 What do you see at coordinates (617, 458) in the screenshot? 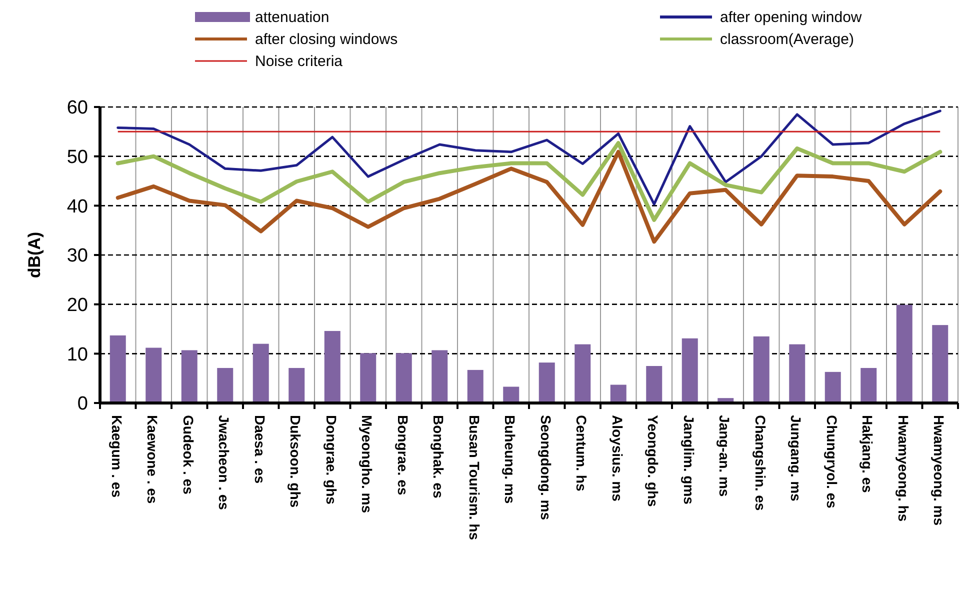
I see `x-tick-label: Aloysius. ms` at bounding box center [617, 458].